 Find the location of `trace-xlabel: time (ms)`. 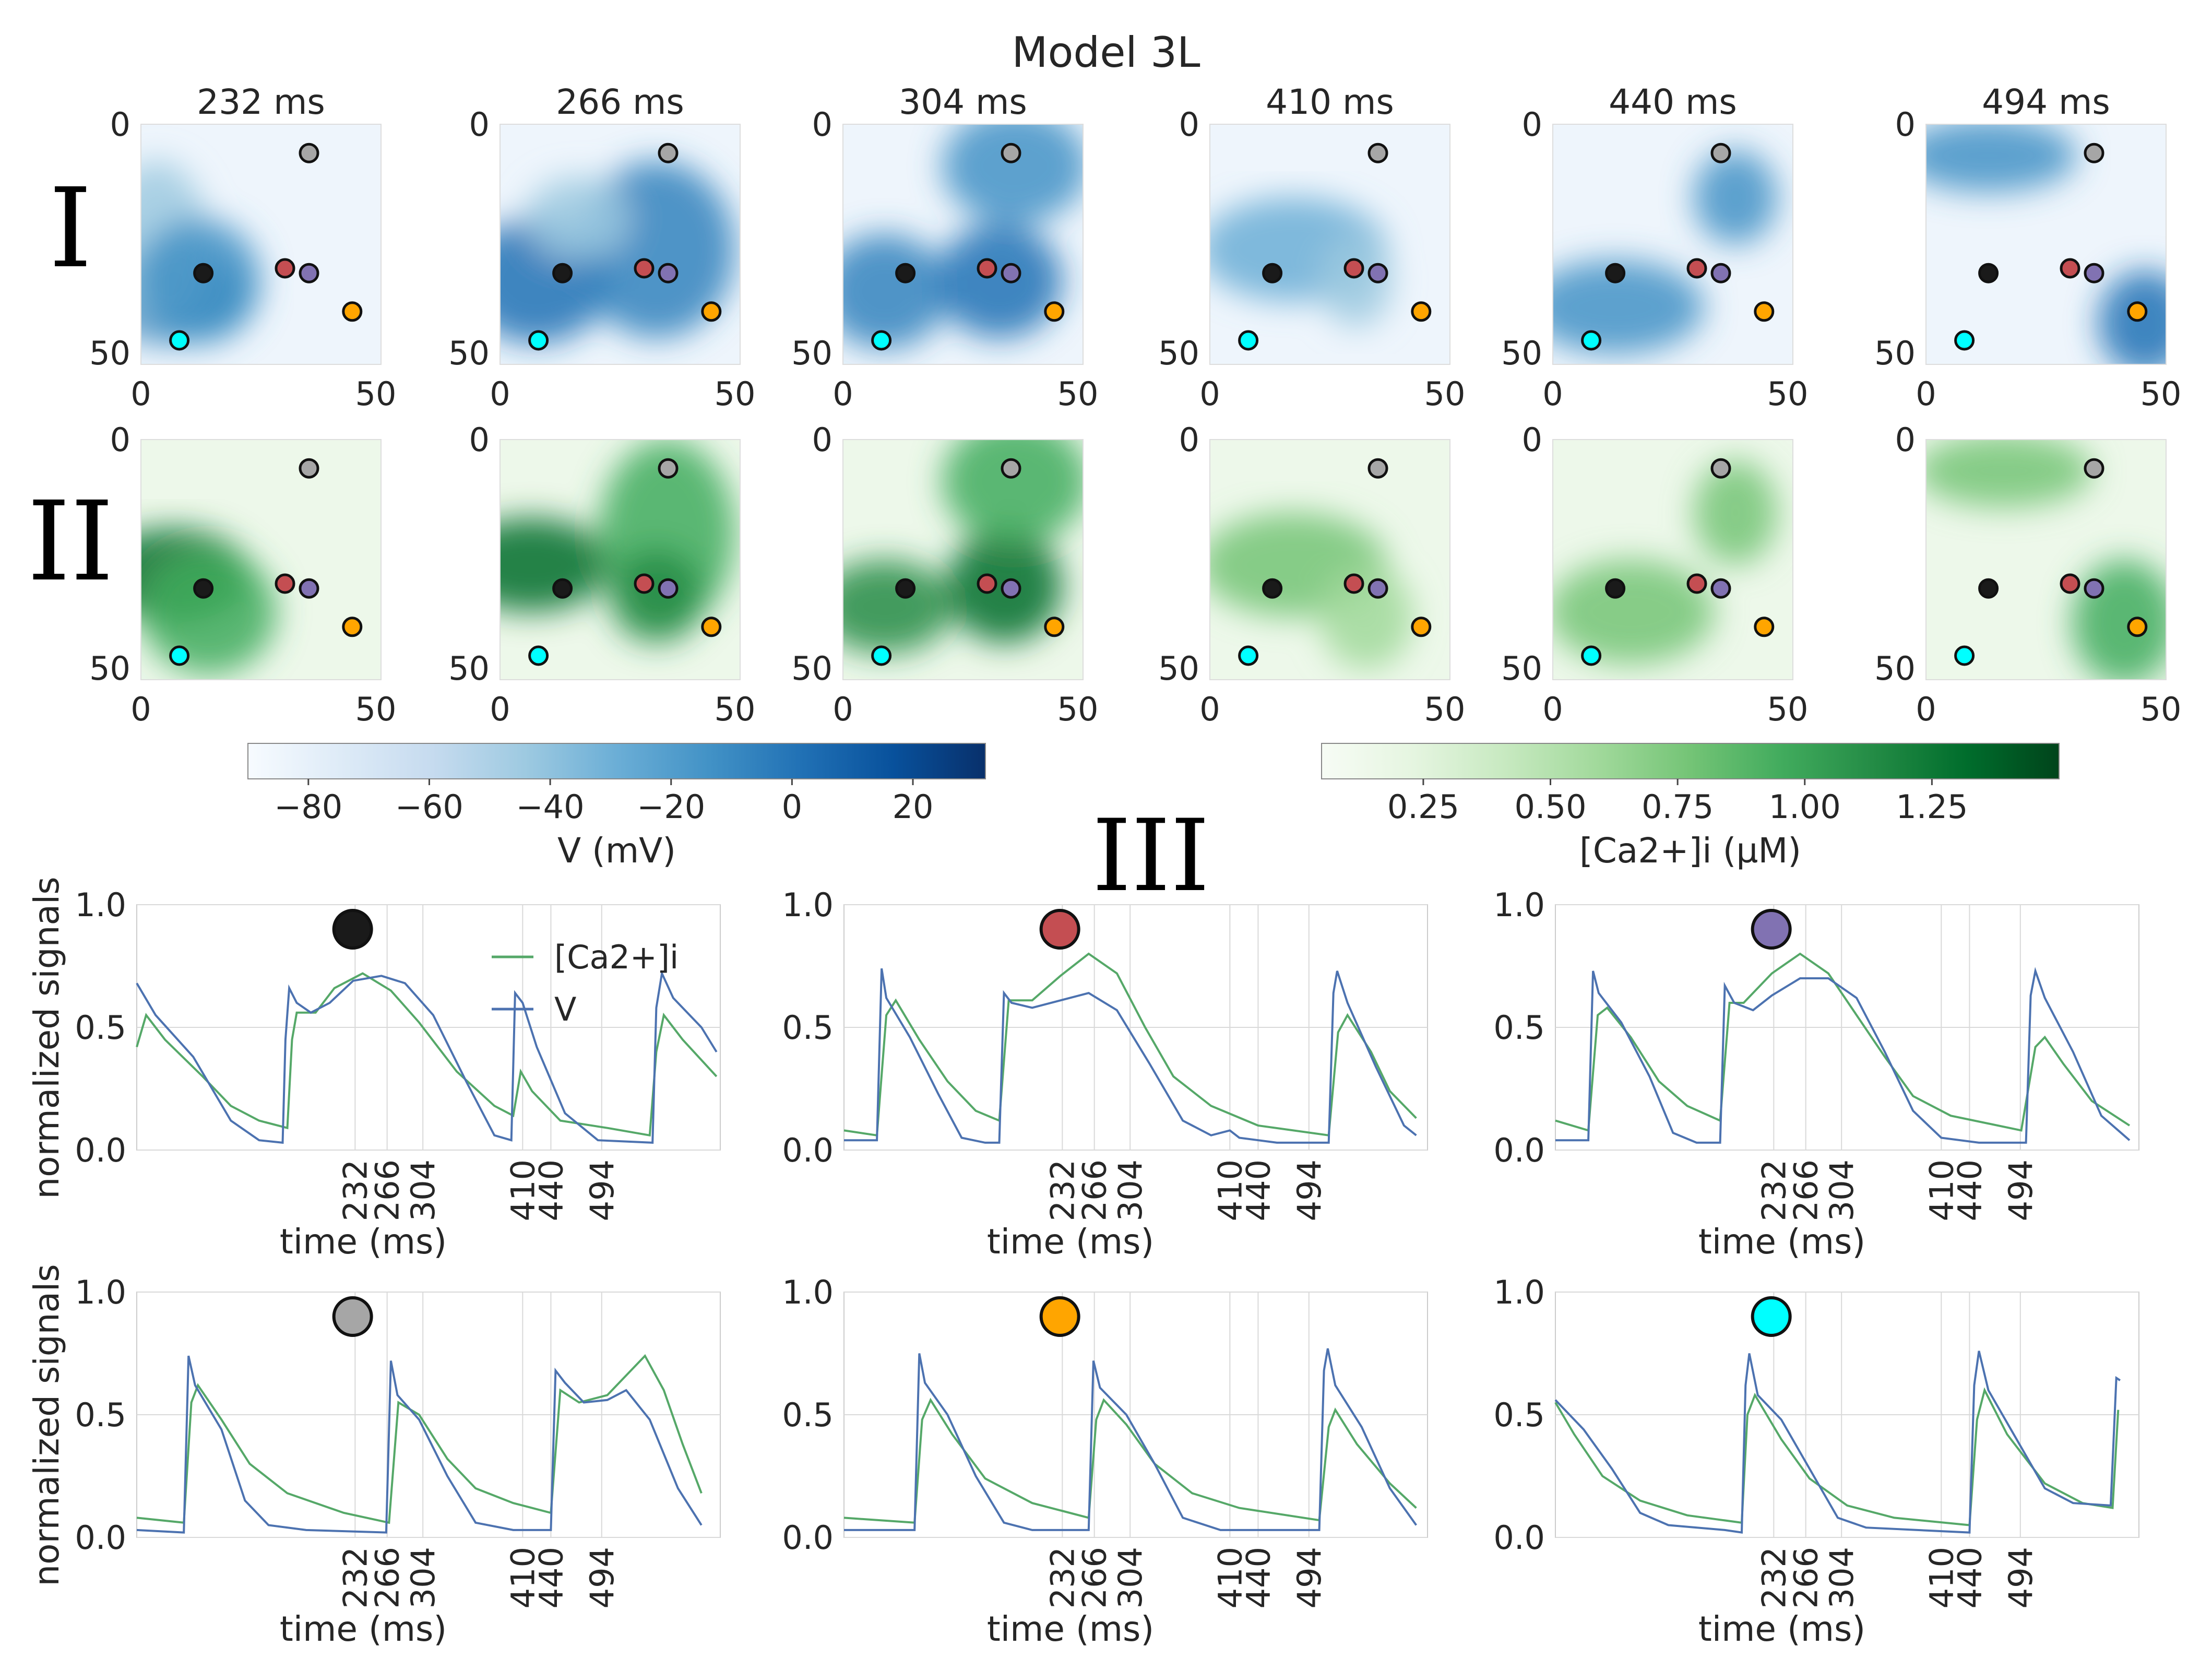

trace-xlabel: time (ms) is located at coordinates (1070, 1629).